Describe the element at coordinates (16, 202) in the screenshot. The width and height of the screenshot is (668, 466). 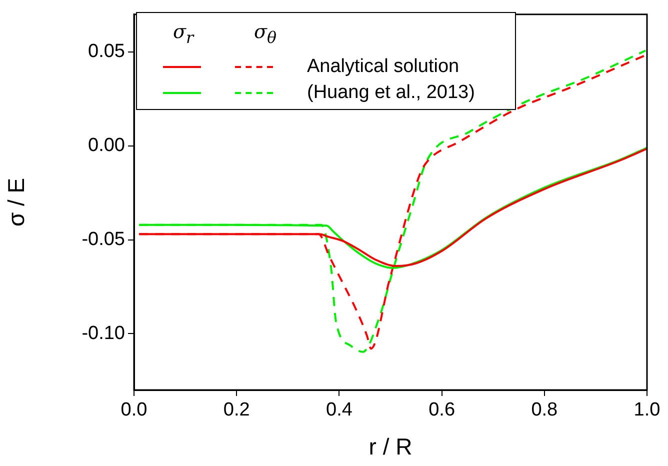
I see `y-axis-title: σ / E` at that location.